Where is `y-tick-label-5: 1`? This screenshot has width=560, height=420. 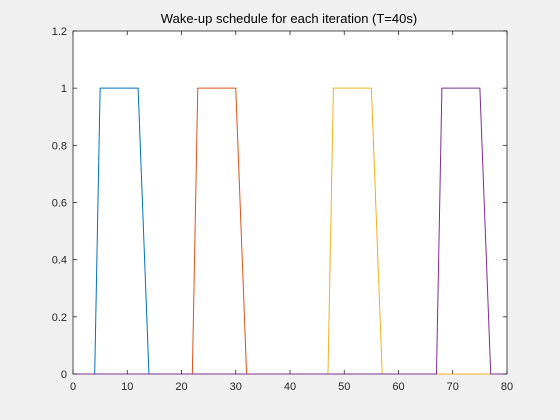
y-tick-label-5: 1 is located at coordinates (64, 89).